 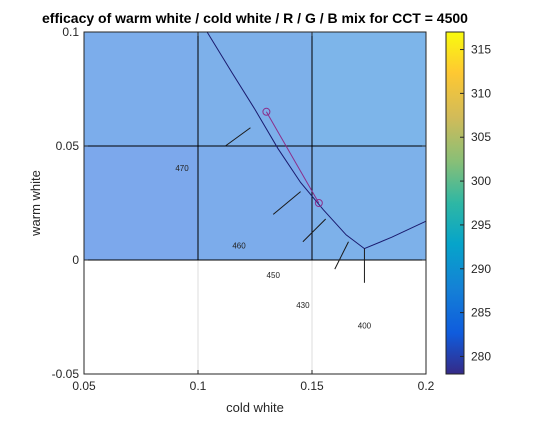 I want to click on x-tick-label: 0.1, so click(x=198, y=386).